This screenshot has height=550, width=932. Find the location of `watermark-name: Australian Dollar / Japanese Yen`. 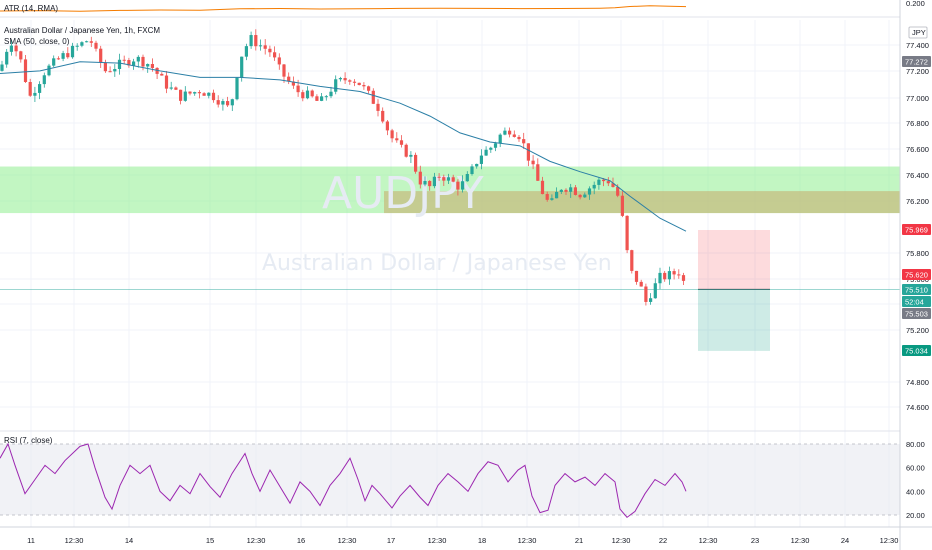

watermark-name: Australian Dollar / Japanese Yen is located at coordinates (437, 263).